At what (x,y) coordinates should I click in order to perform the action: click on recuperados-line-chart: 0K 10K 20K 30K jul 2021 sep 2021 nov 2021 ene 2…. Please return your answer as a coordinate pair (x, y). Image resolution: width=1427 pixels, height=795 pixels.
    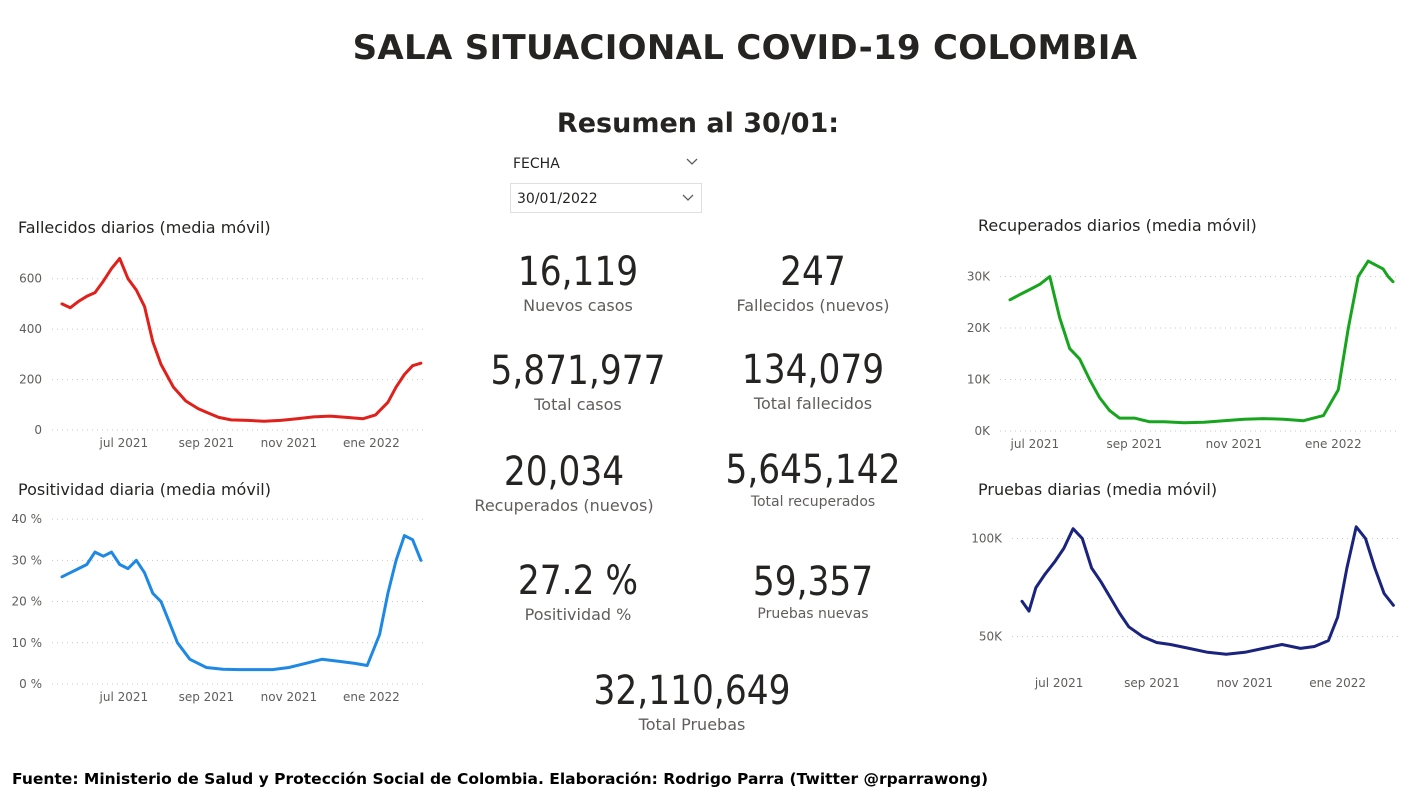
    Looking at the image, I should click on (1180, 347).